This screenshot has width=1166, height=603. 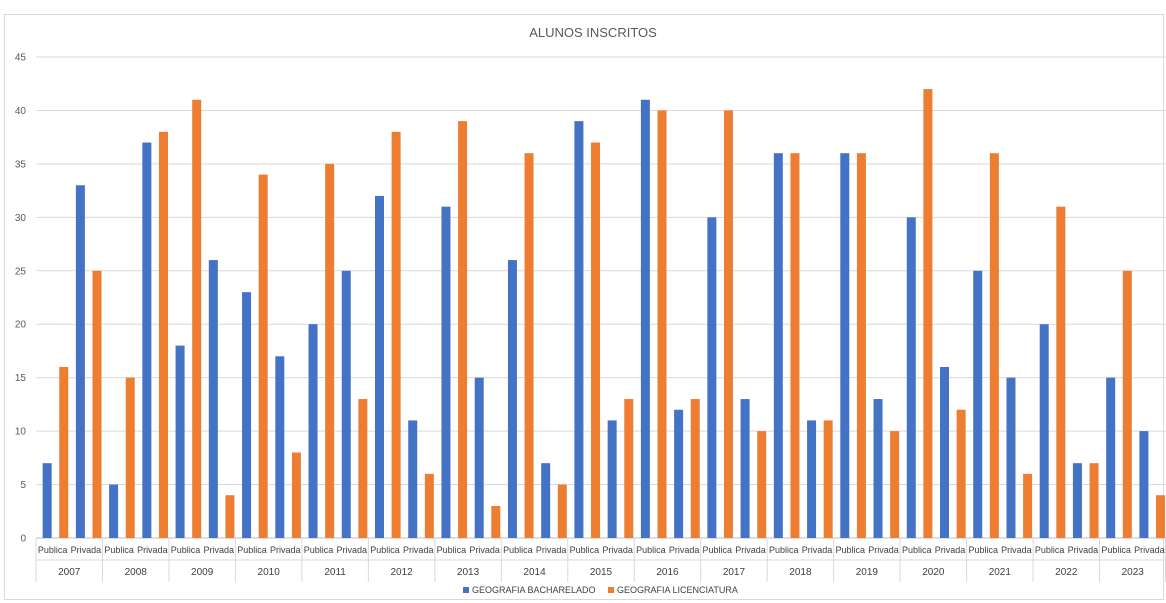 I want to click on y-tick-label: 0, so click(x=23, y=539).